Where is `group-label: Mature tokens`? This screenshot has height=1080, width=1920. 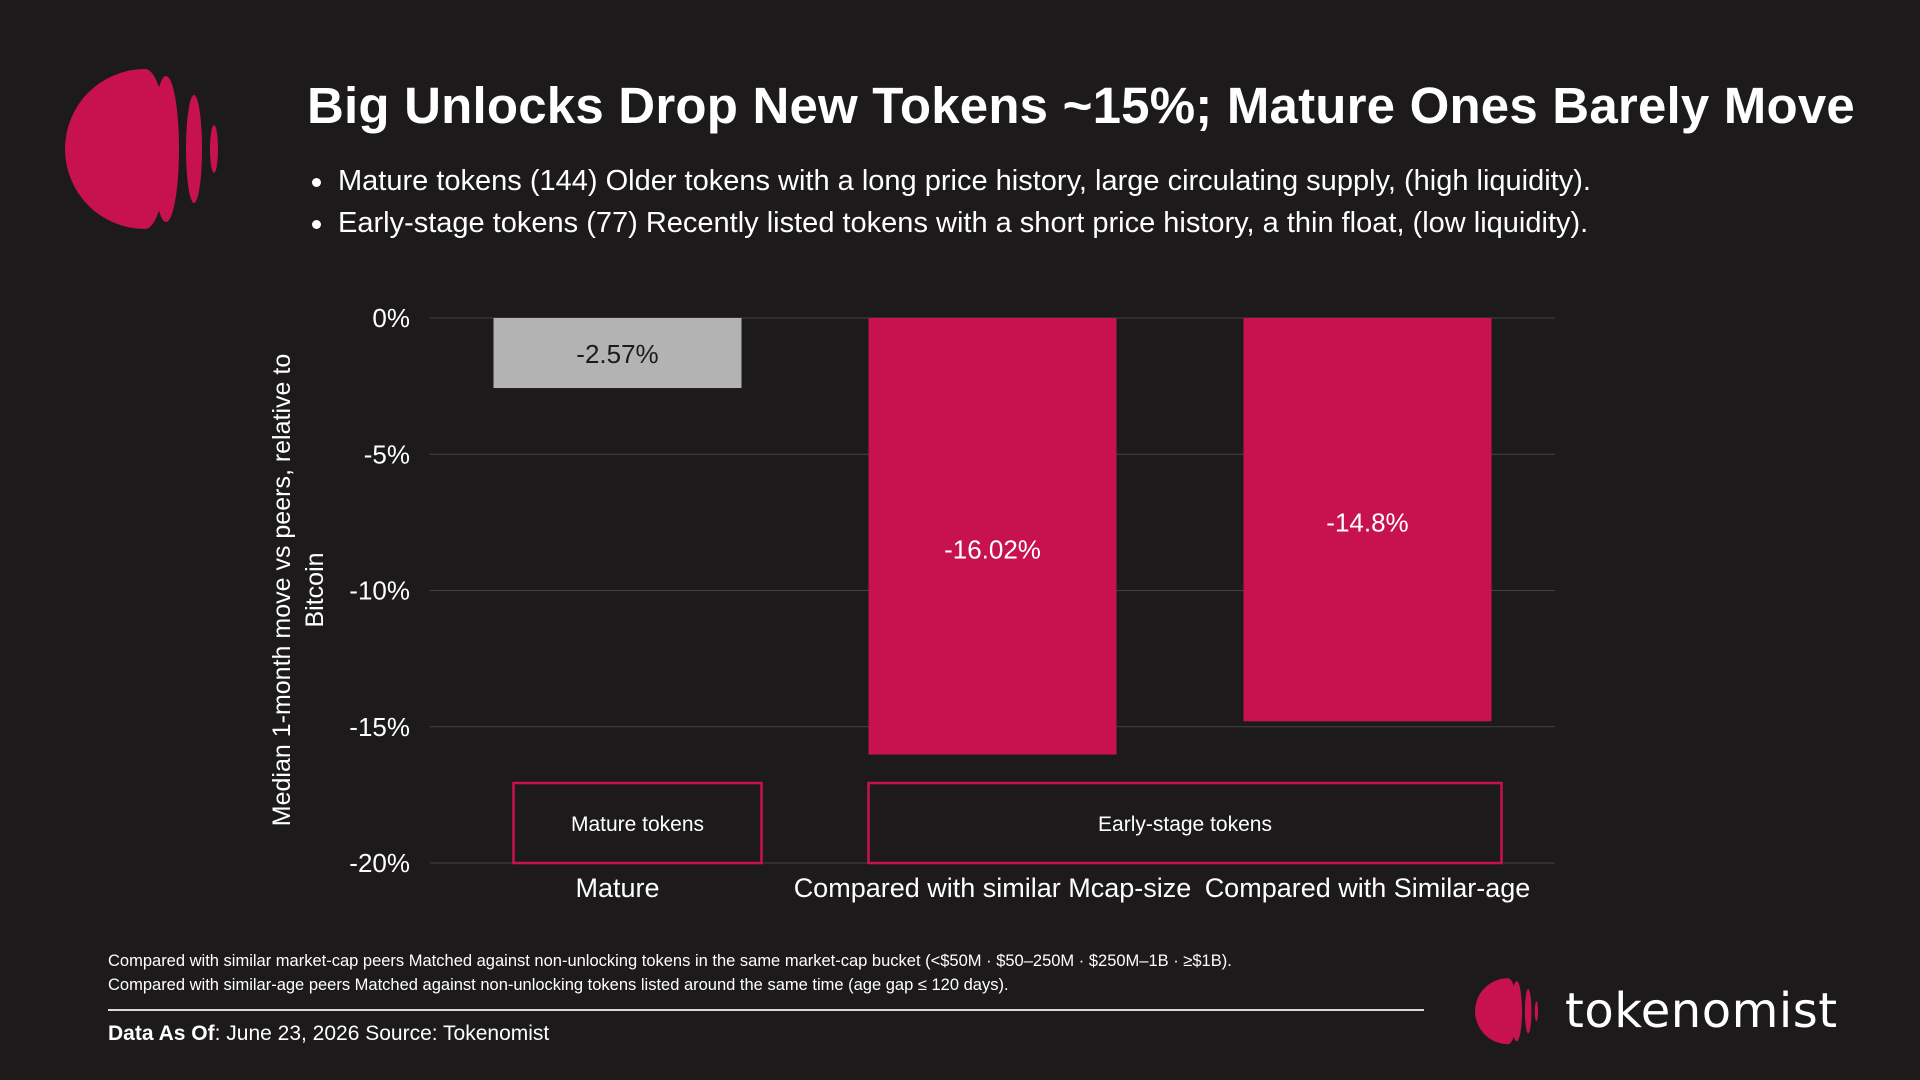 group-label: Mature tokens is located at coordinates (637, 824).